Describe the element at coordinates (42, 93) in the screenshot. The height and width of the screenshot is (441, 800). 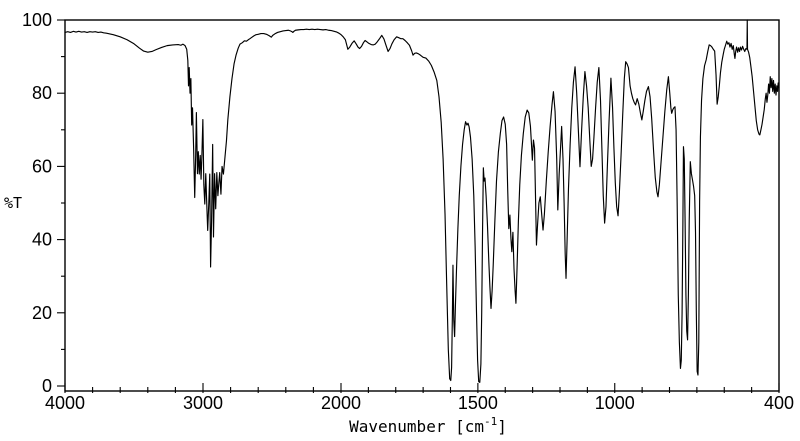
I see `y-tick-label: 80` at that location.